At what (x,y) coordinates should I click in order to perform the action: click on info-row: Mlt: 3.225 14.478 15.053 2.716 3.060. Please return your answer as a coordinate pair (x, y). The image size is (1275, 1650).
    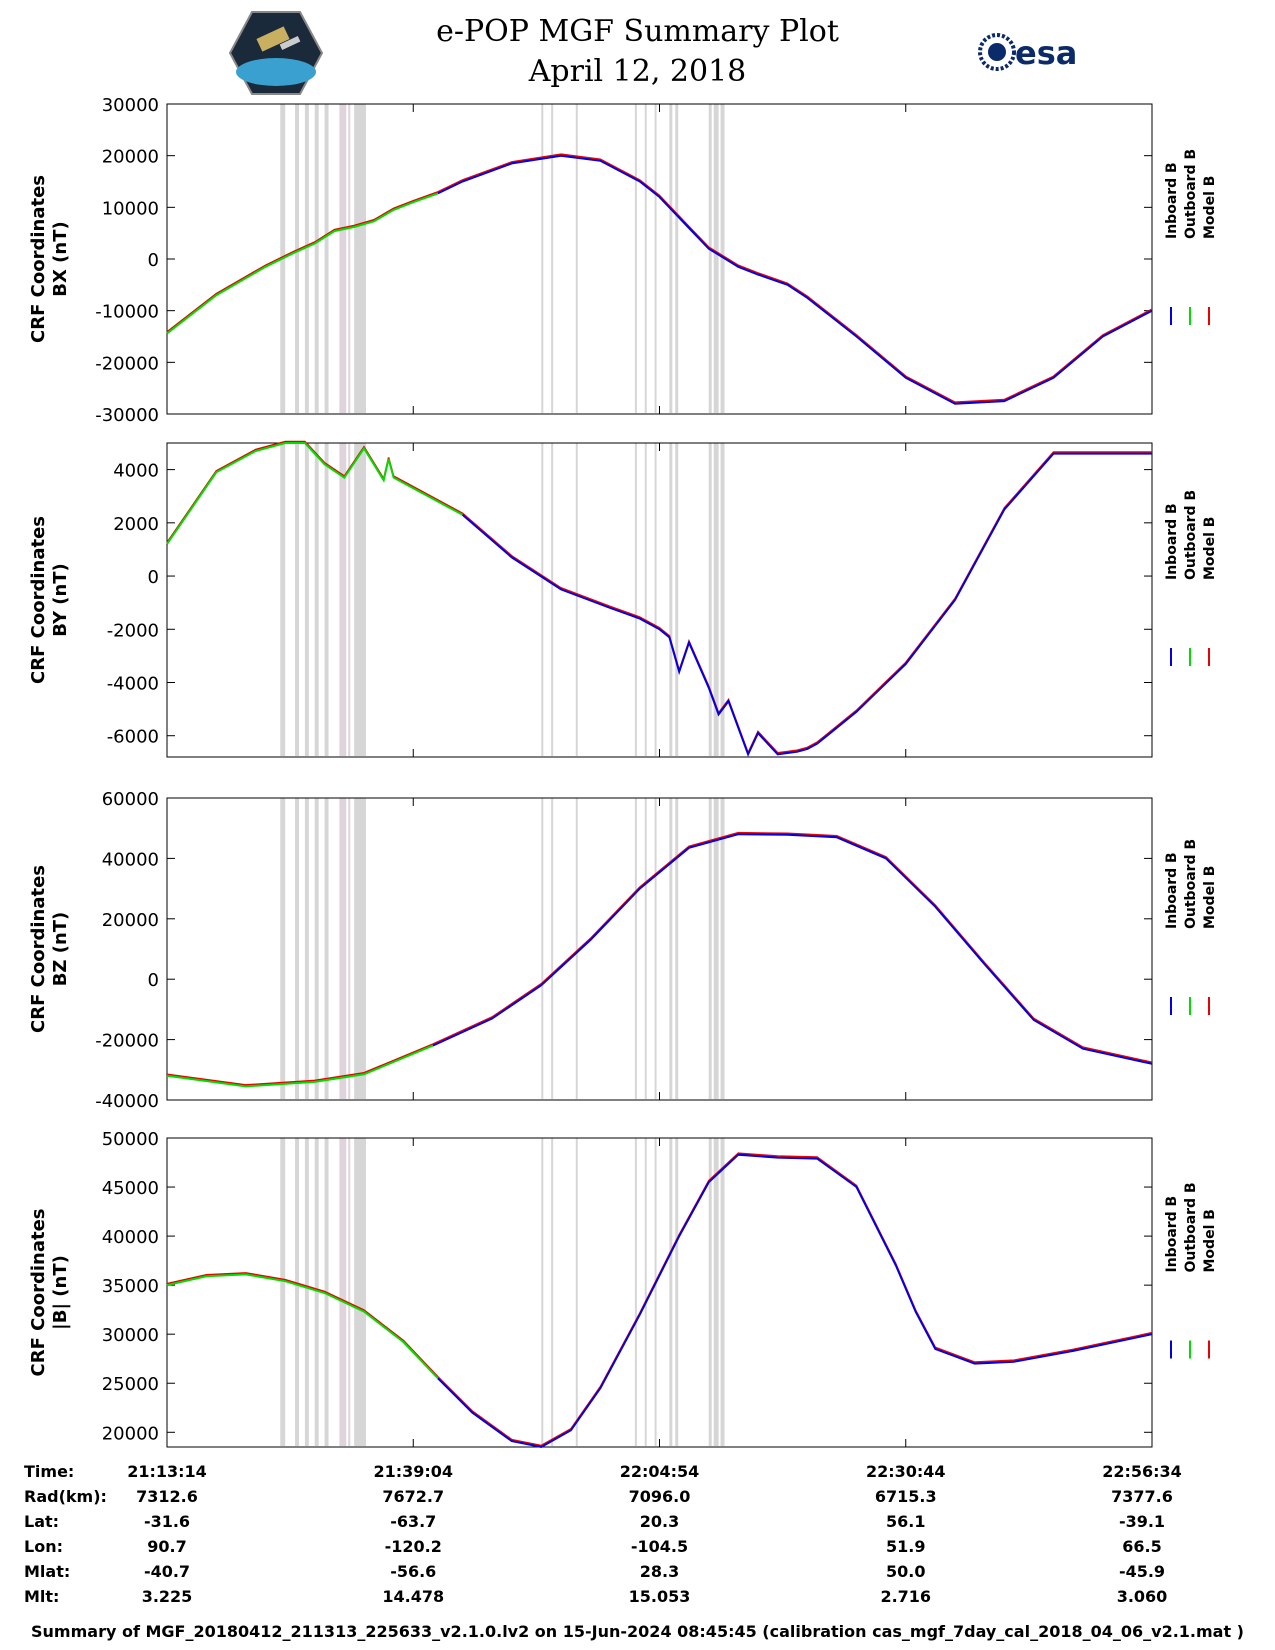
    Looking at the image, I should click on (637, 1599).